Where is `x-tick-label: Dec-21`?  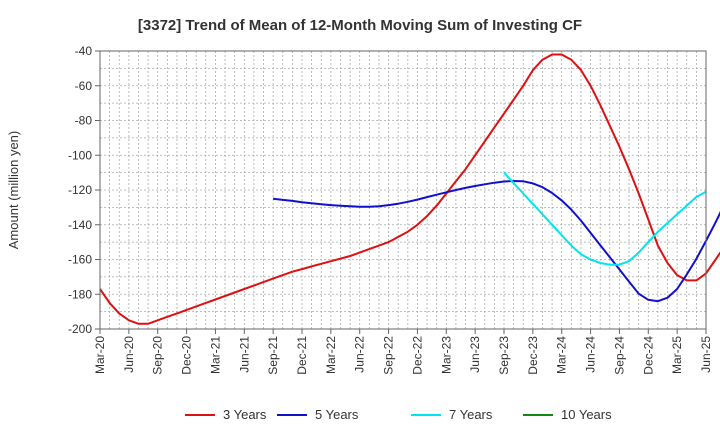
x-tick-label: Dec-21 is located at coordinates (302, 355).